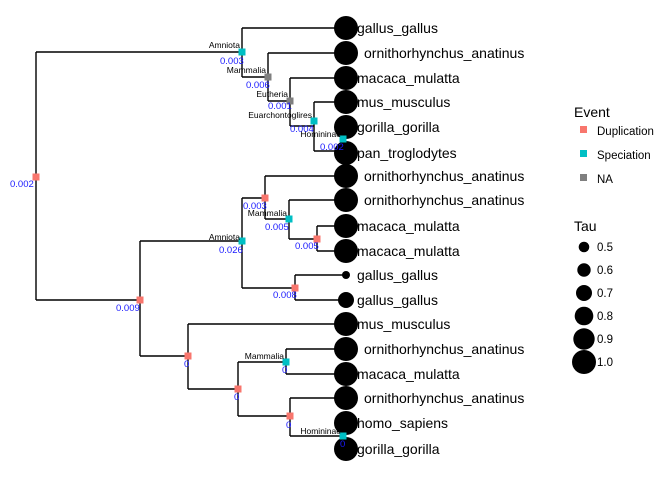 This screenshot has width=672, height=480. I want to click on tau-key-label: 0.7, so click(605, 294).